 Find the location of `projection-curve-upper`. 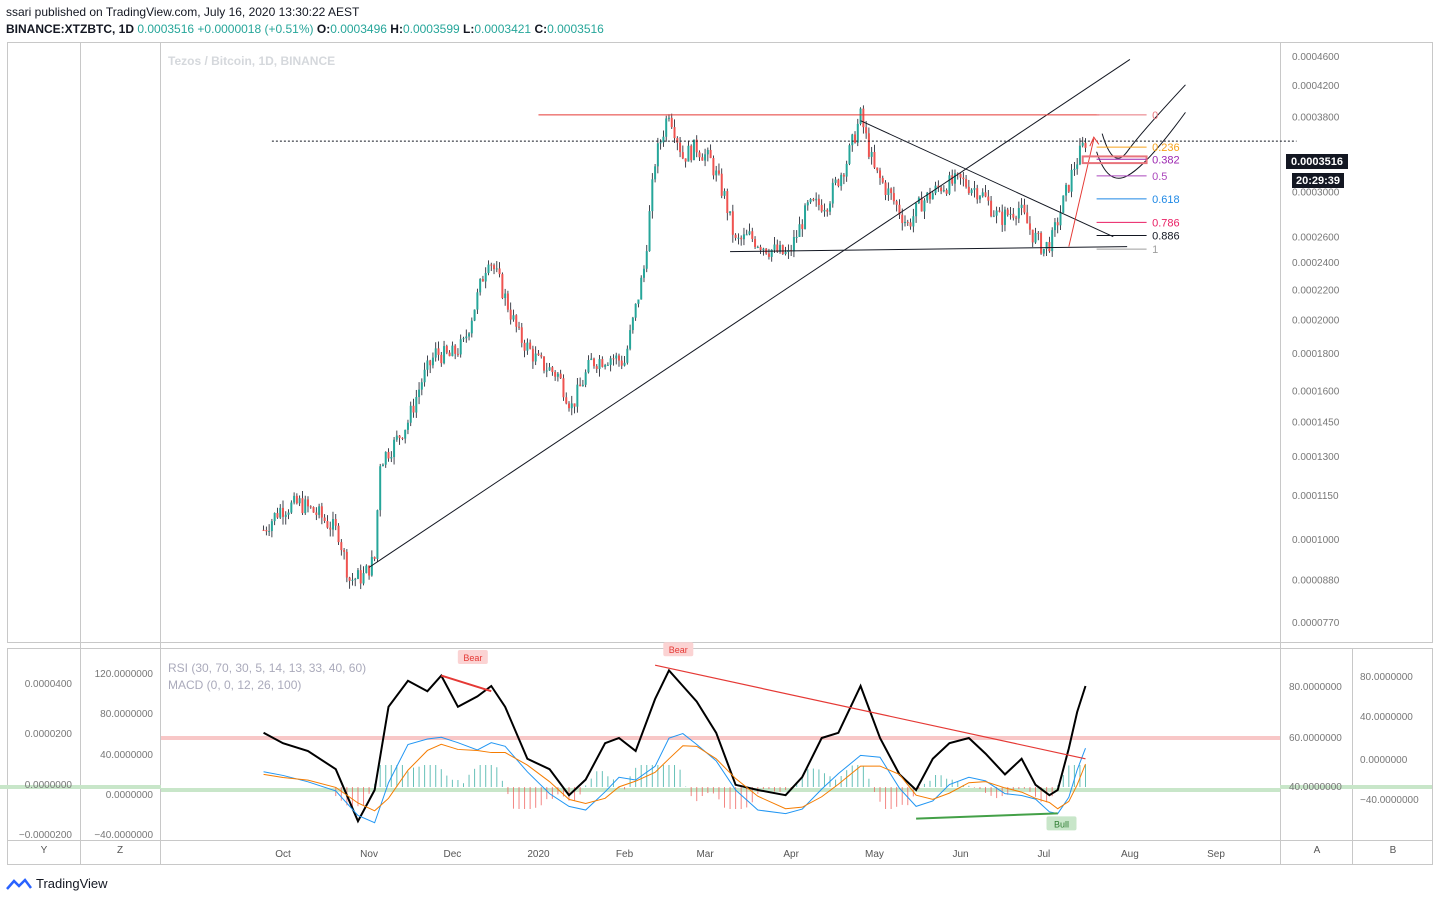

projection-curve-upper is located at coordinates (1143, 121).